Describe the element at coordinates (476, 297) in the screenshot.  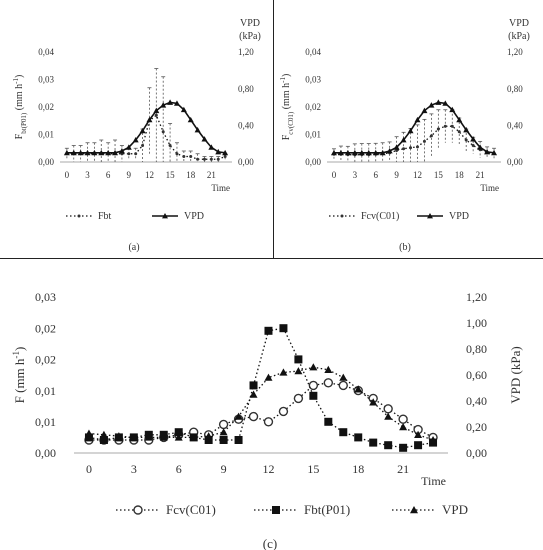
I see `panel-c-y-right-tick-label: 1,20` at that location.